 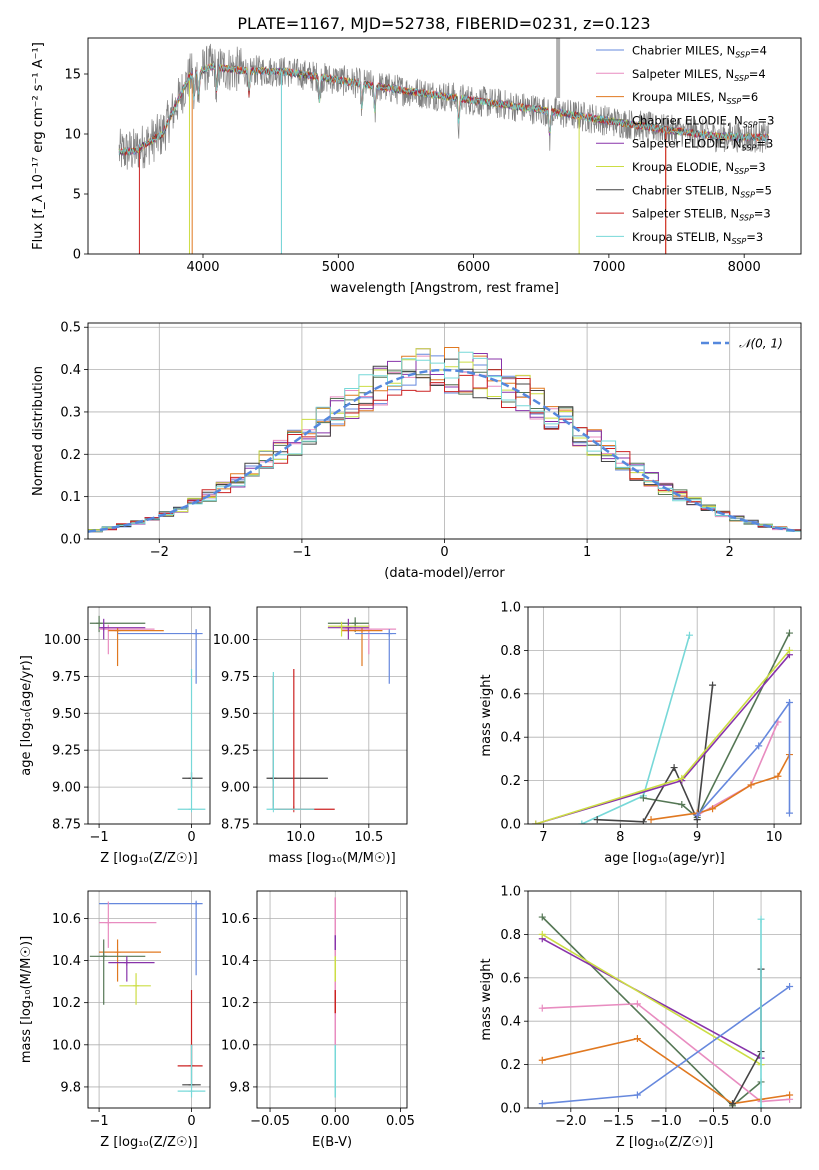 I want to click on legend-label: Kroupa MILES, NSSP=6, so click(x=695, y=98).